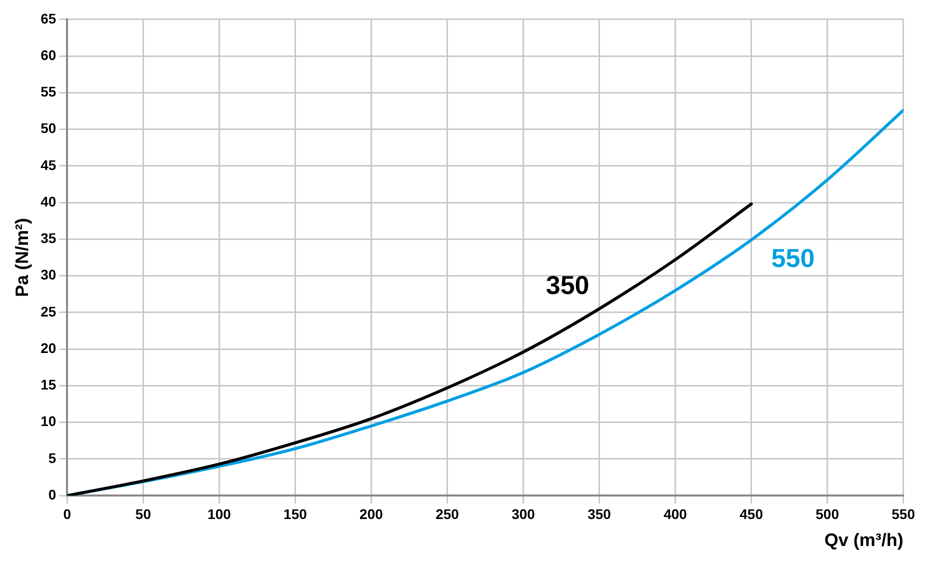  Describe the element at coordinates (48, 18) in the screenshot. I see `y-tick-label: 65` at that location.